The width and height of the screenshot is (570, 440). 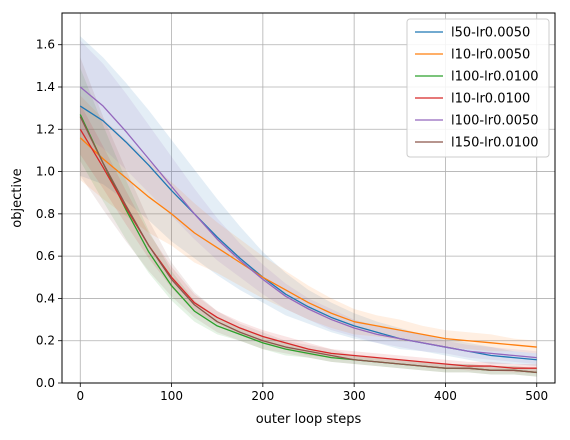 I want to click on legend-label: l100-lr0.0050, so click(x=495, y=121).